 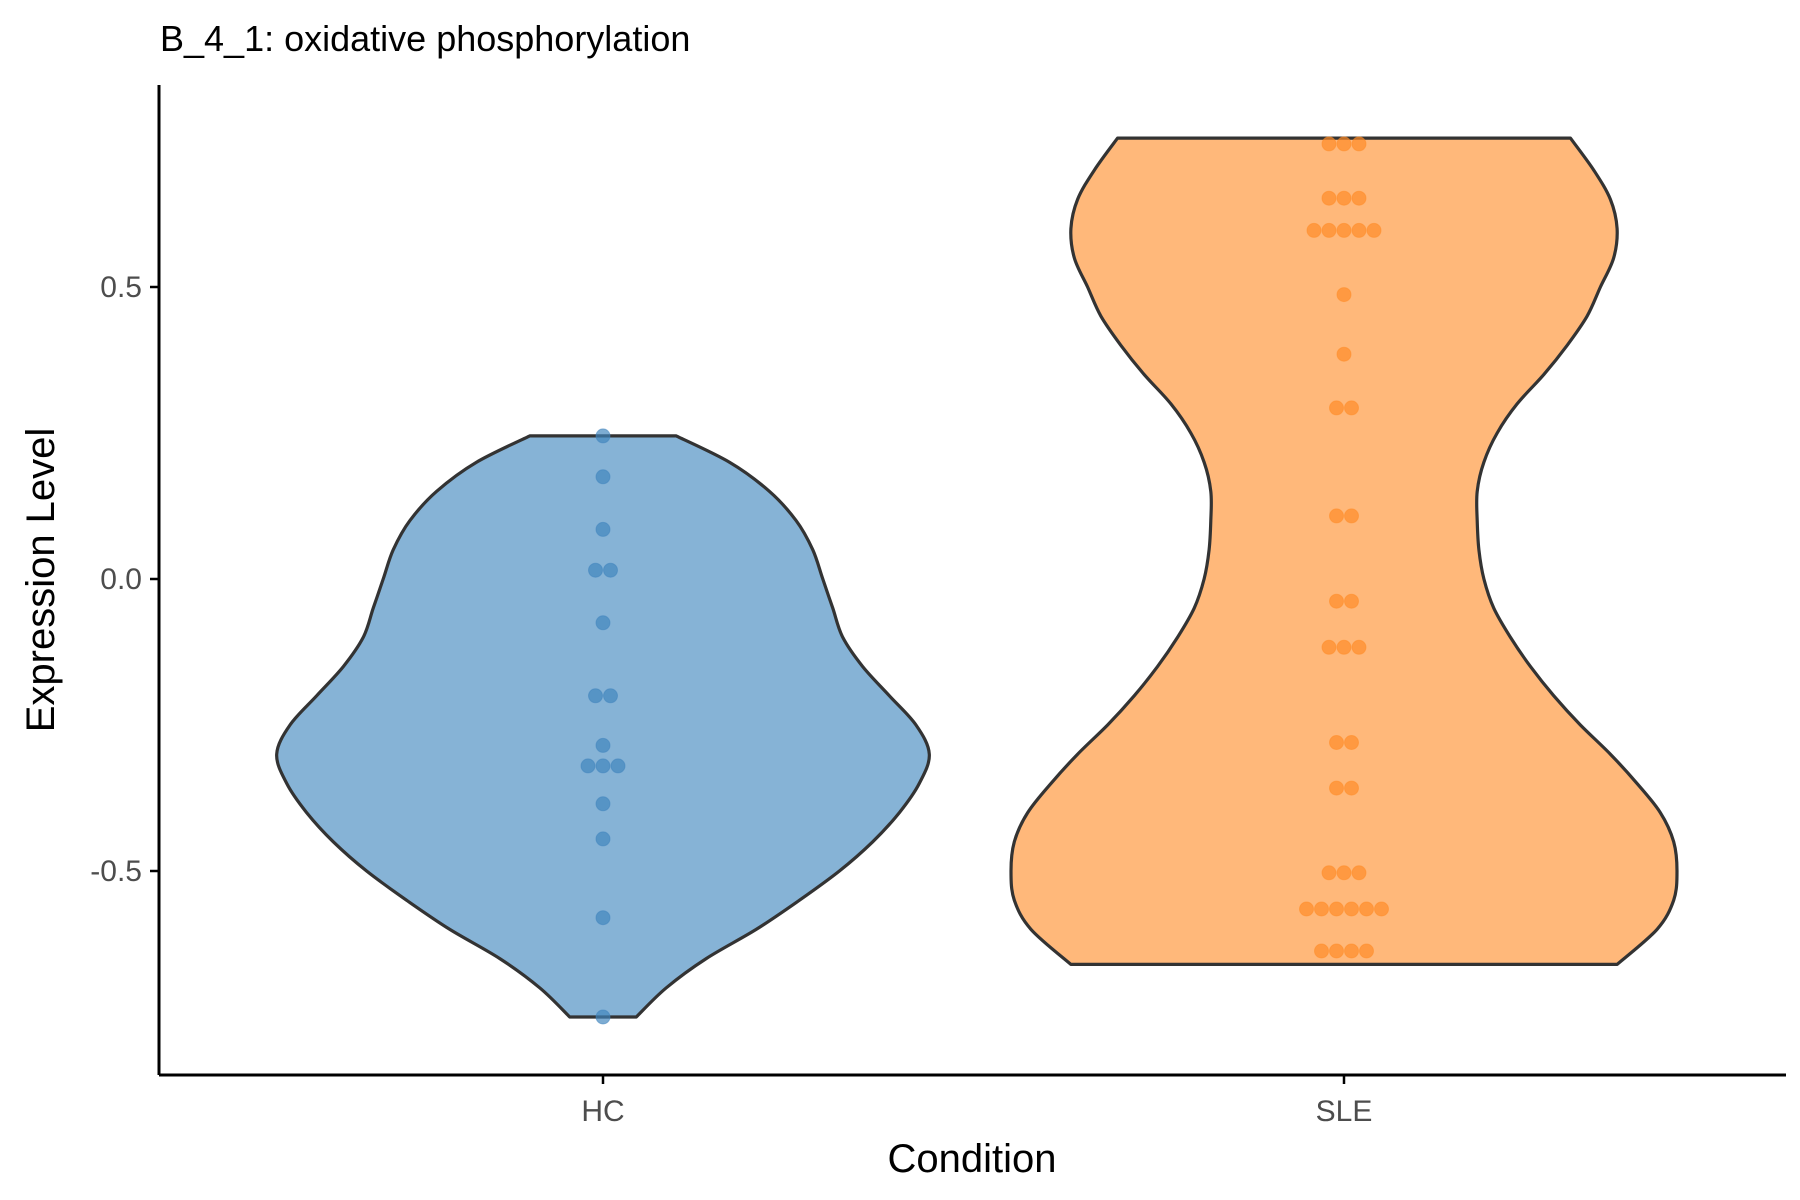 I want to click on y-axis-title: Expression Level, so click(x=41, y=580).